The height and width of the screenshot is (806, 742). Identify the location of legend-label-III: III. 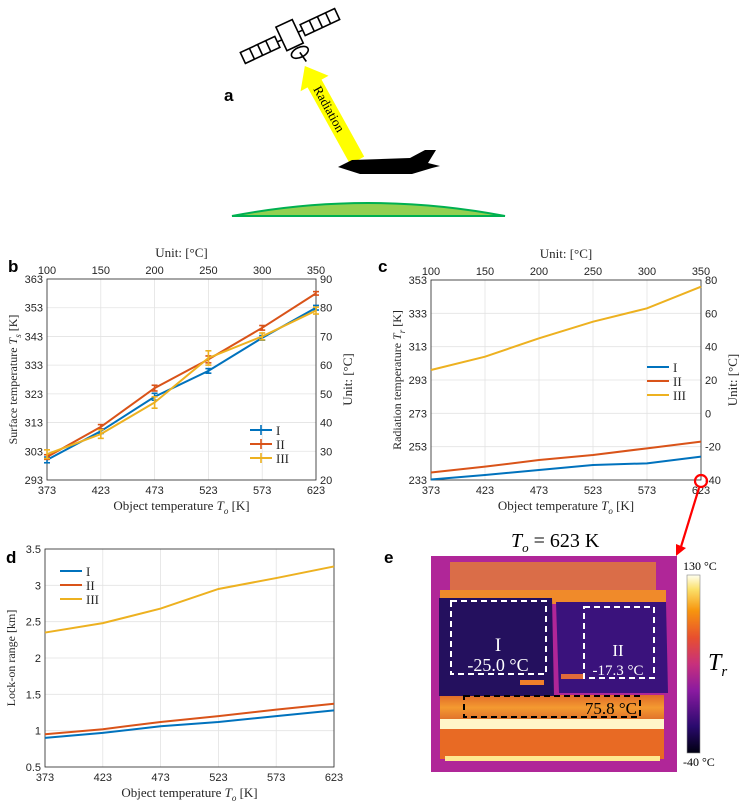
(92, 599).